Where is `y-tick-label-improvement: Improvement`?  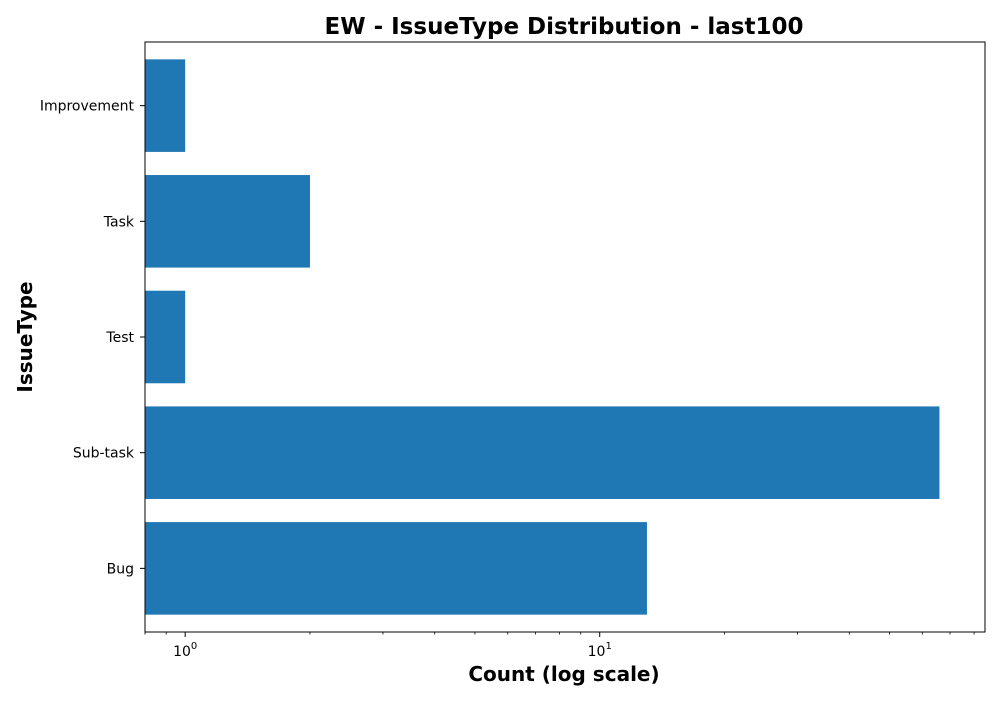 y-tick-label-improvement: Improvement is located at coordinates (87, 107).